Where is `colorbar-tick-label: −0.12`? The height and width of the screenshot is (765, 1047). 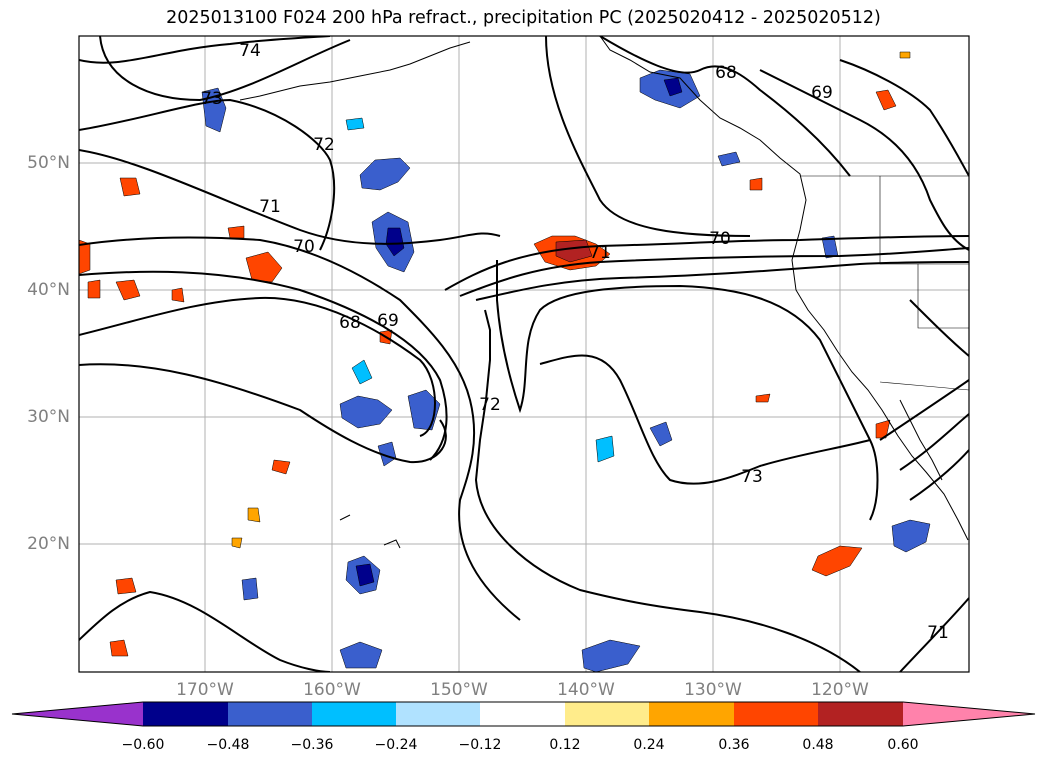 colorbar-tick-label: −0.12 is located at coordinates (480, 745).